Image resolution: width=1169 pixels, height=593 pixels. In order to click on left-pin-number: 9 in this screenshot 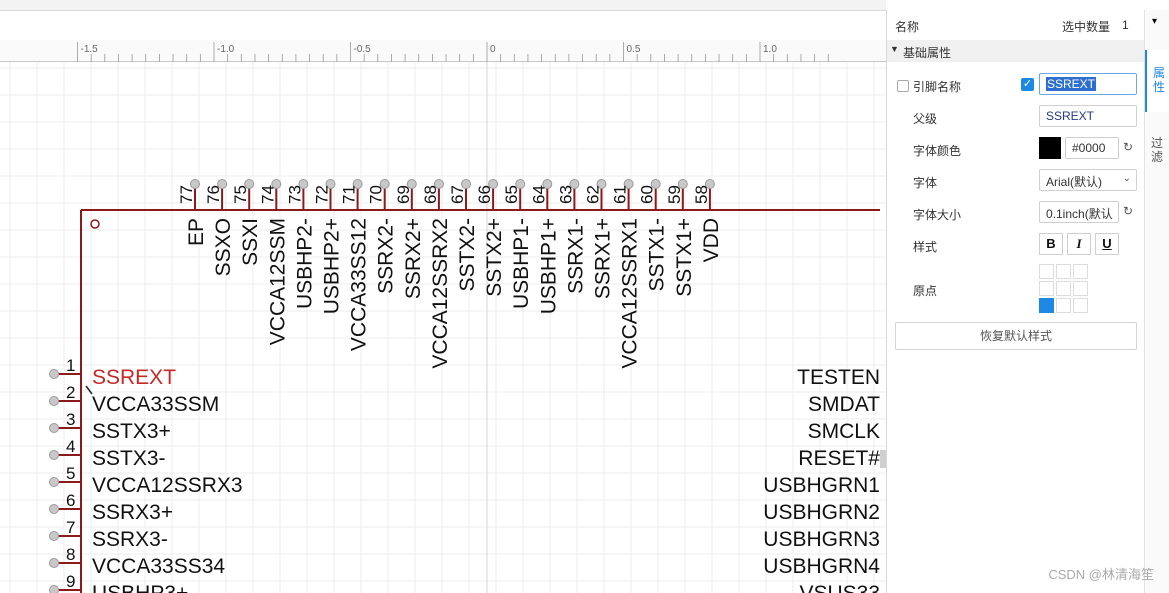, I will do `click(70, 581)`.